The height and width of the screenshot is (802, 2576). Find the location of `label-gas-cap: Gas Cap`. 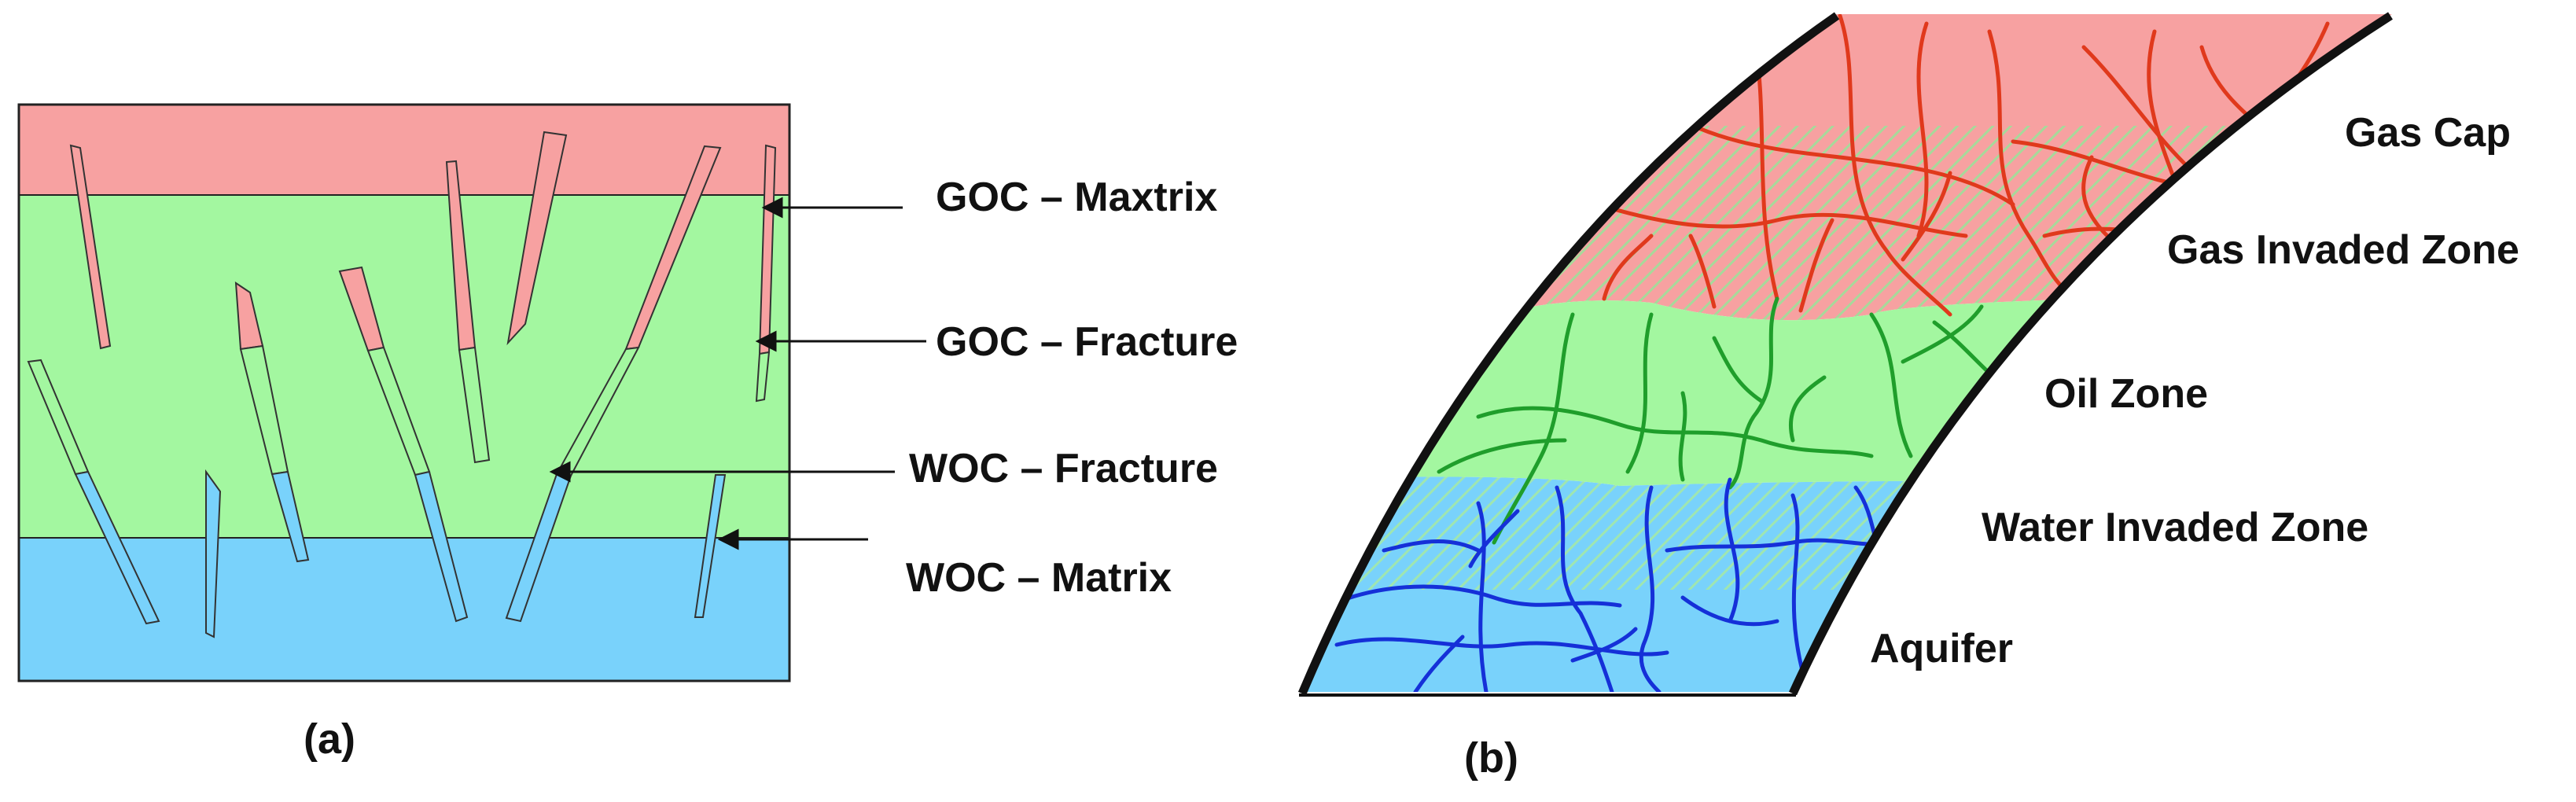

label-gas-cap: Gas Cap is located at coordinates (2428, 133).